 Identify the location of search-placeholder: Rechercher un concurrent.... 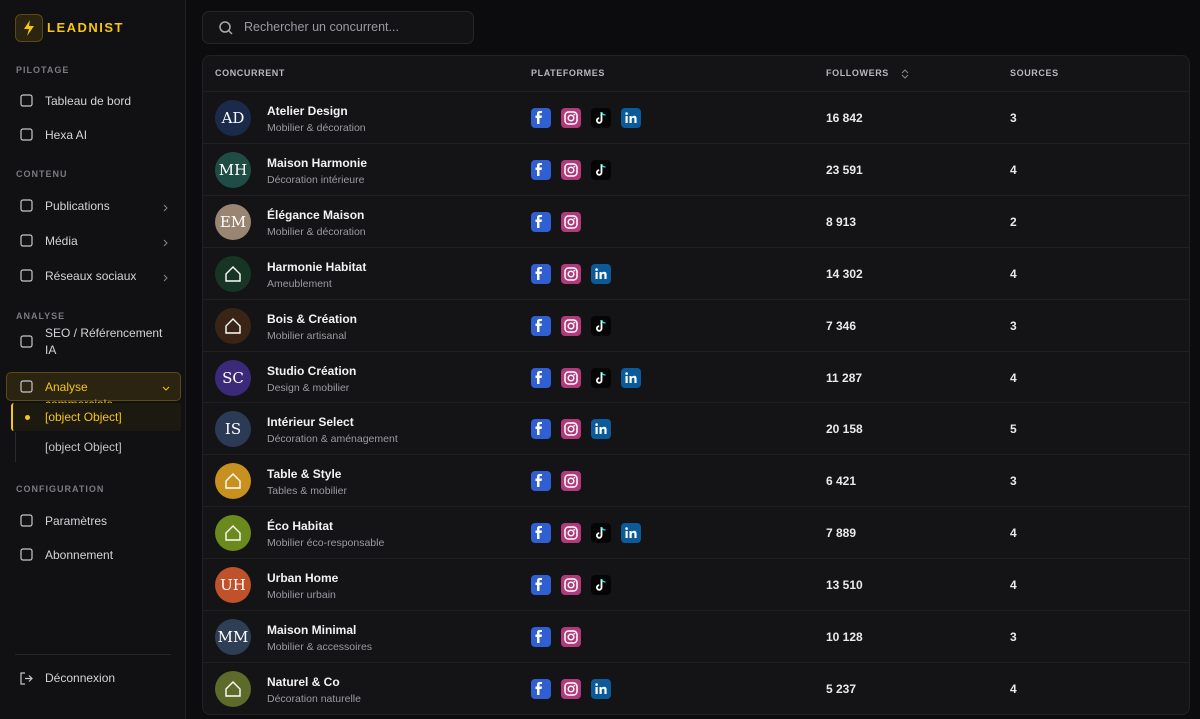
(321, 27).